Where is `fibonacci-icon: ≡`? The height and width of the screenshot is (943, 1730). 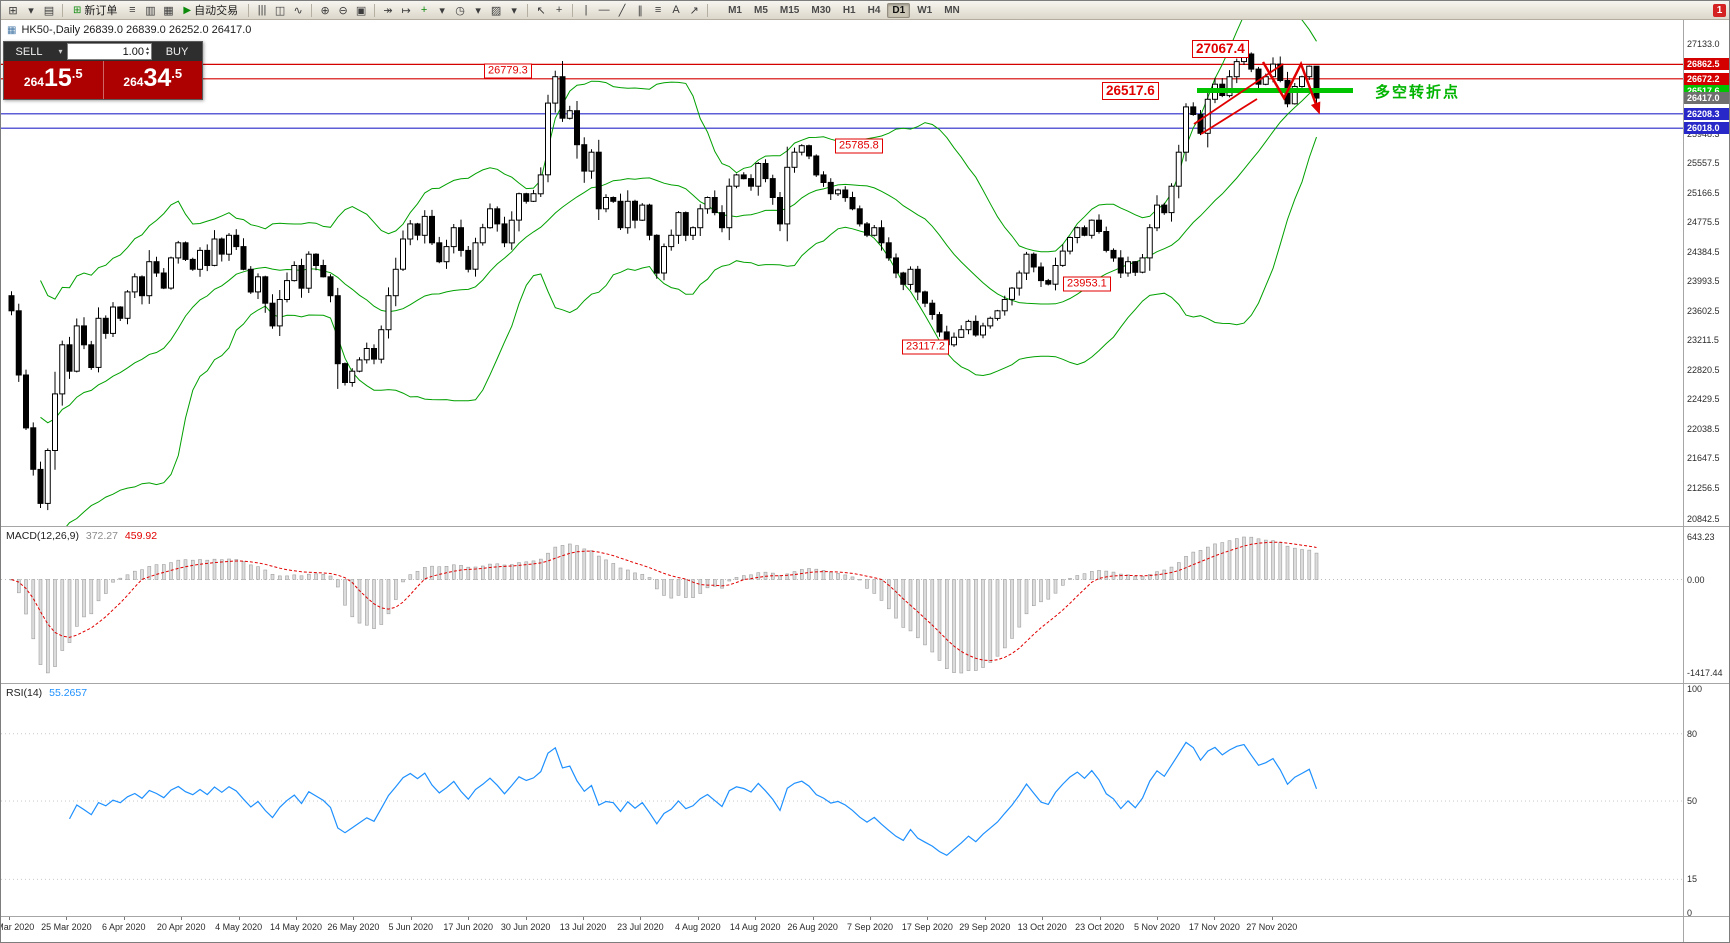
fibonacci-icon: ≡ is located at coordinates (658, 10).